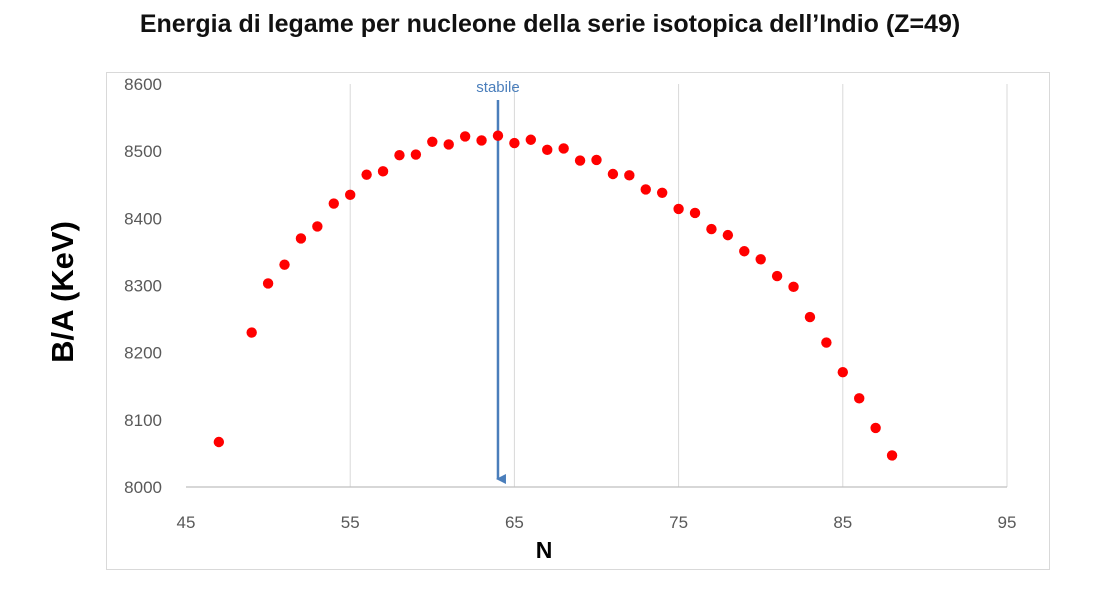 This screenshot has width=1100, height=602. What do you see at coordinates (143, 353) in the screenshot?
I see `y-tick-label: 8200` at bounding box center [143, 353].